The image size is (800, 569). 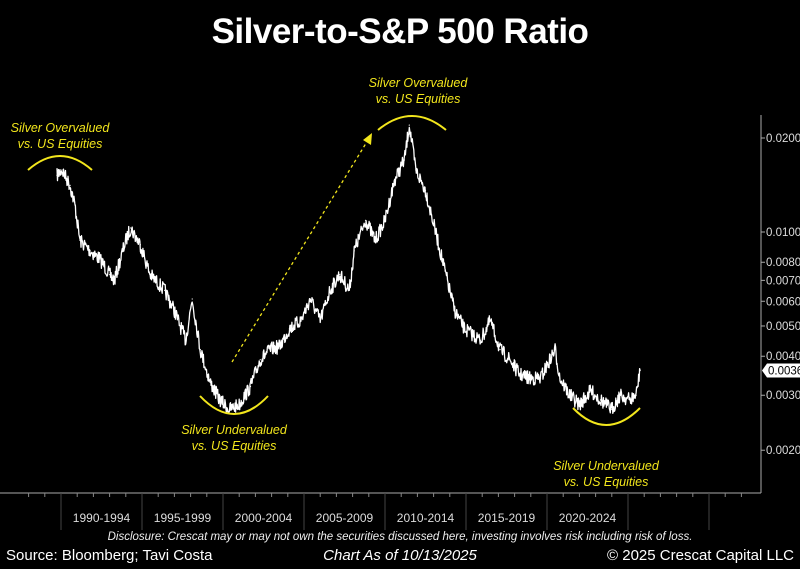 I want to click on x-tick-label: 2010-2014, so click(x=426, y=518).